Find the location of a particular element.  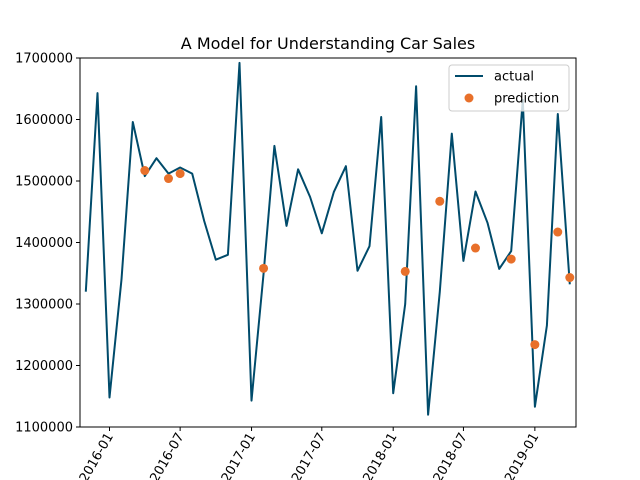

x-tick-label: 2018-01 is located at coordinates (381, 455).